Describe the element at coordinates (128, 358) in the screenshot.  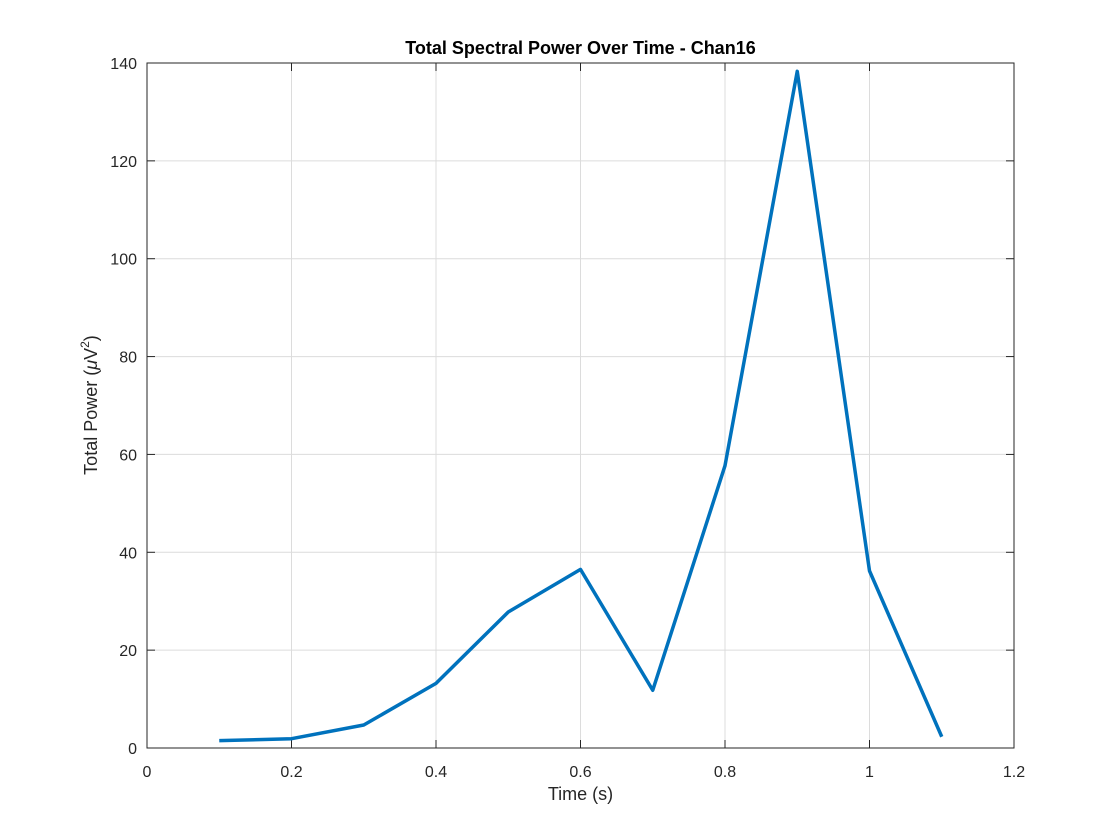
I see `y-tick-label: 80` at that location.